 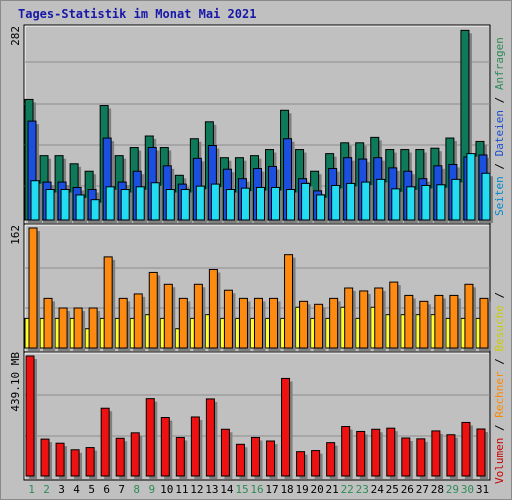 I want to click on legend-item: Dateien, so click(x=499, y=133).